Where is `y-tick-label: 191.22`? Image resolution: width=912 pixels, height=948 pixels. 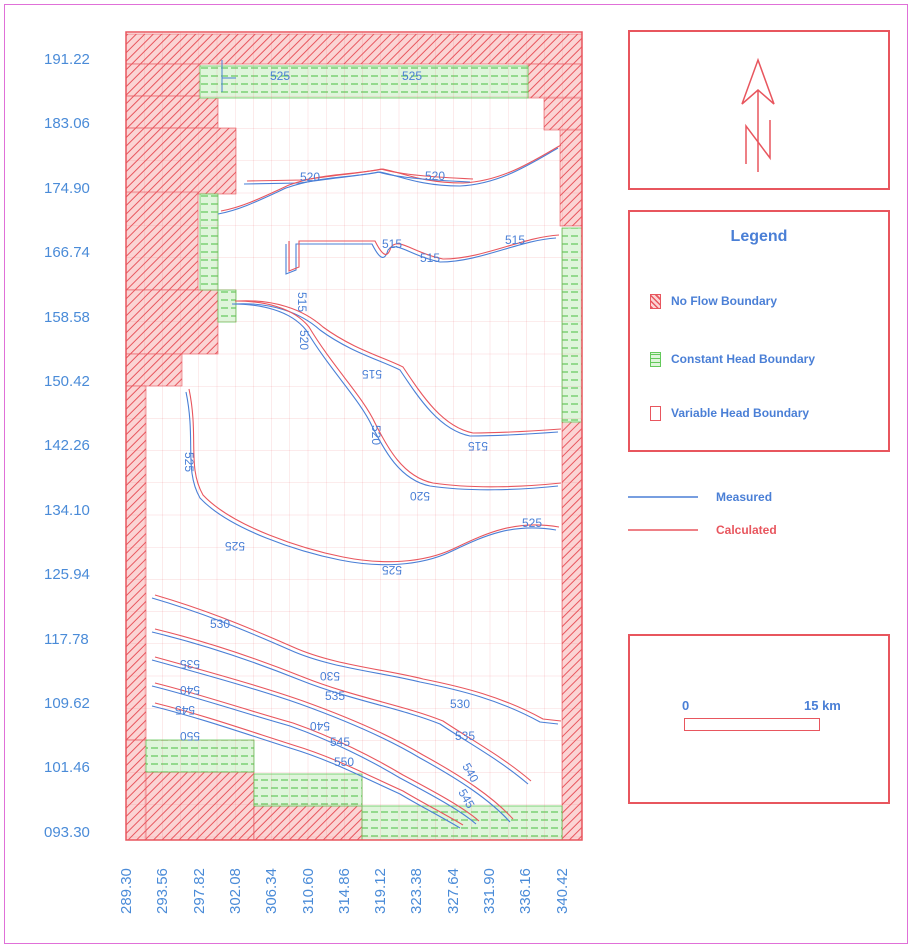
y-tick-label: 191.22 is located at coordinates (67, 59).